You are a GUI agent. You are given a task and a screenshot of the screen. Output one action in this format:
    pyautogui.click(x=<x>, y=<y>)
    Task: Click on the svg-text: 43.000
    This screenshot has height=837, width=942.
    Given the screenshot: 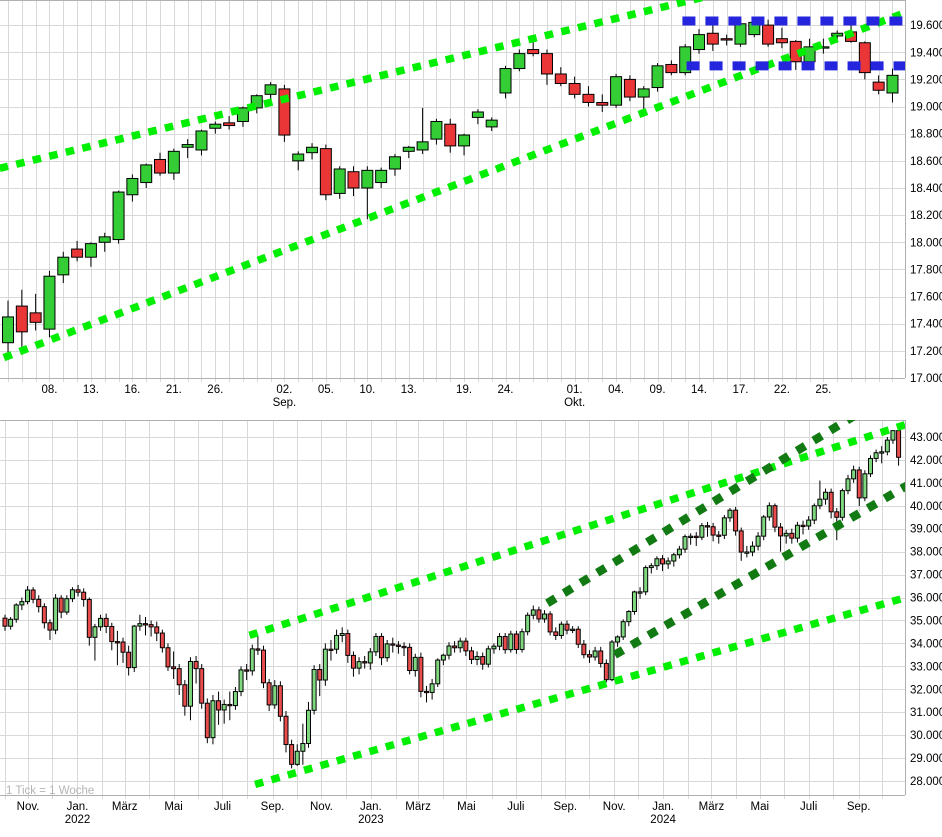 What is the action you would take?
    pyautogui.click(x=926, y=438)
    